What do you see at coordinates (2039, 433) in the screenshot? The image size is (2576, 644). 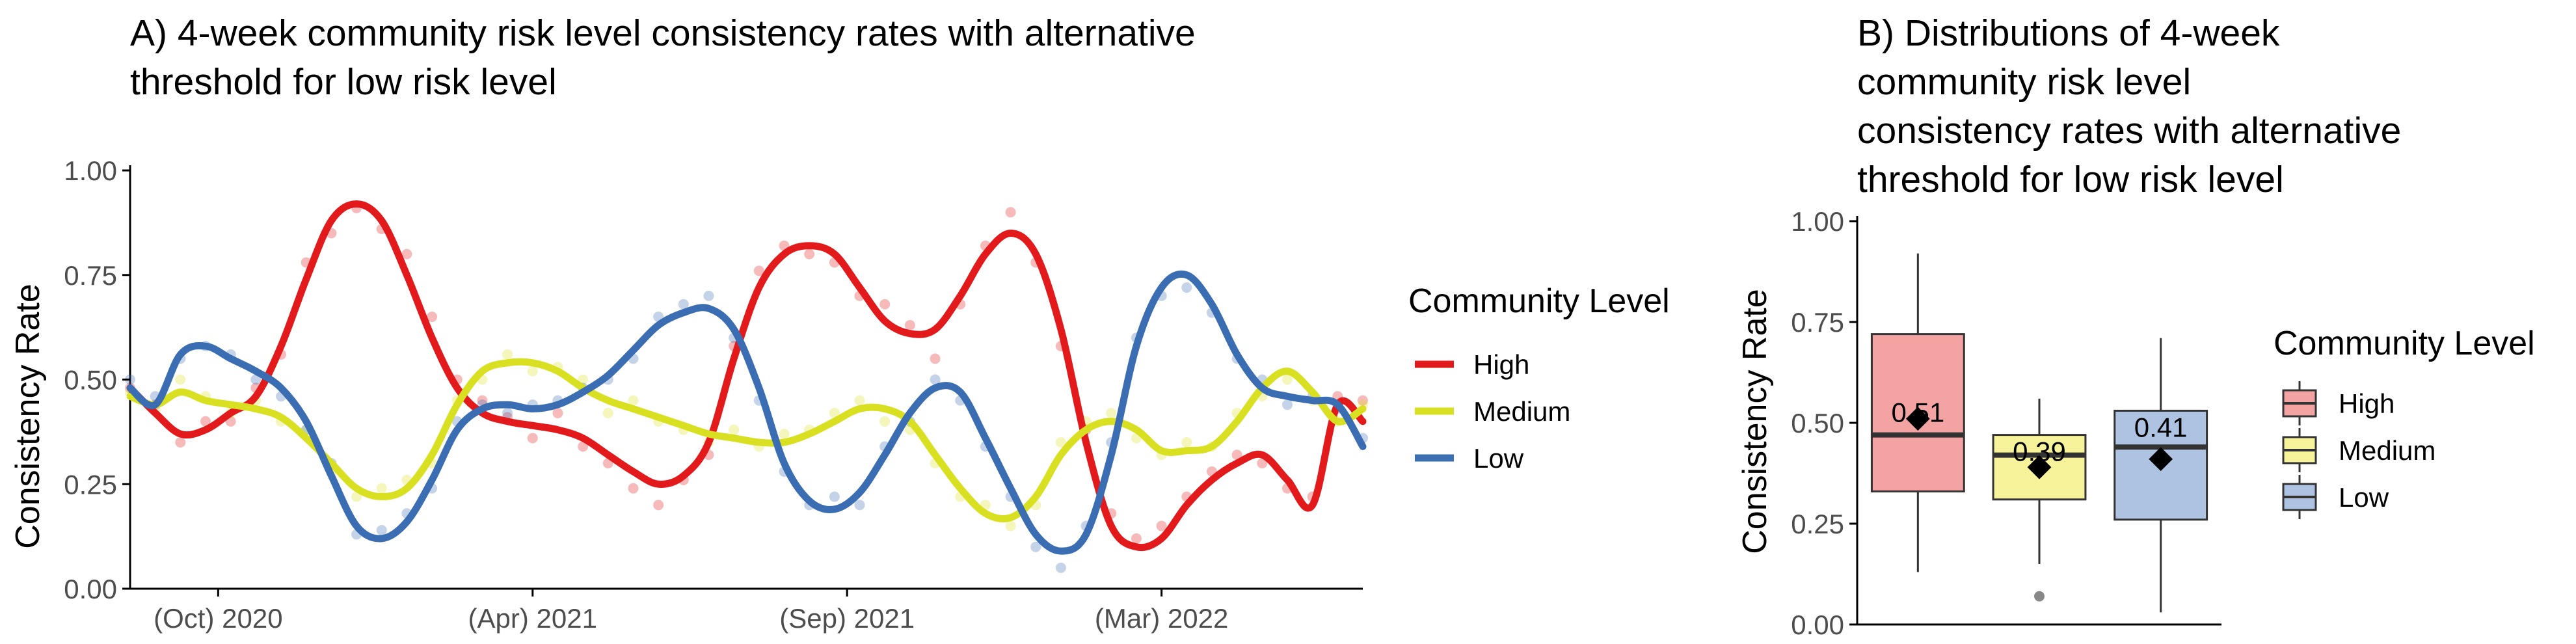 I see `panel-b-boxes: 0.51 0.39 0.41` at bounding box center [2039, 433].